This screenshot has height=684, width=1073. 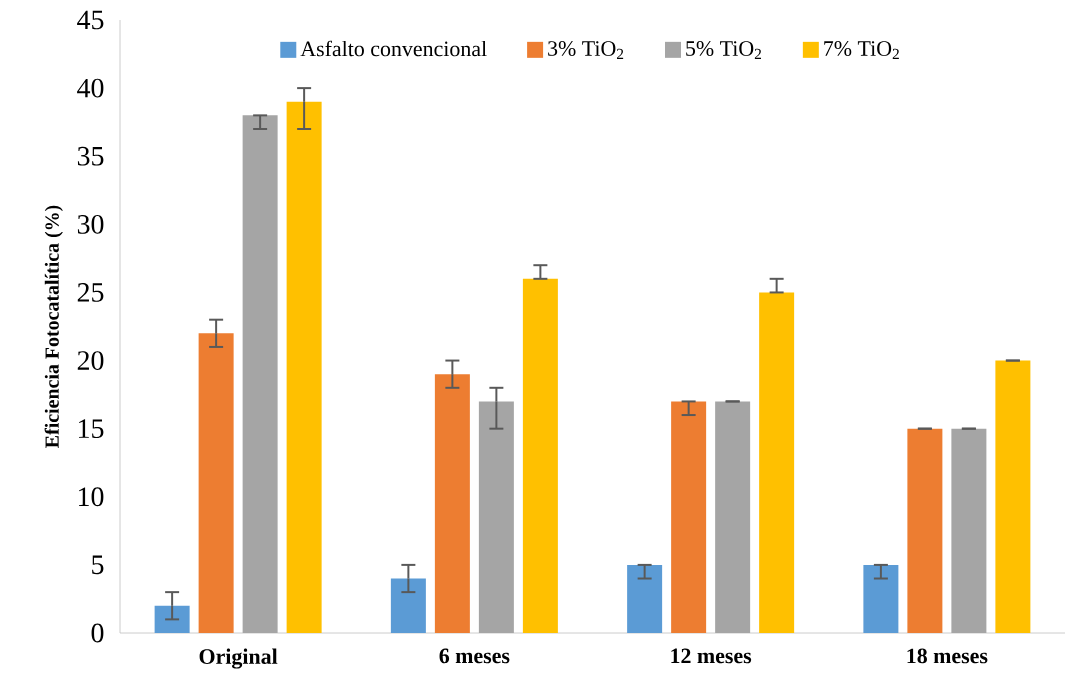 I want to click on y-tick-label: 40, so click(x=90, y=88).